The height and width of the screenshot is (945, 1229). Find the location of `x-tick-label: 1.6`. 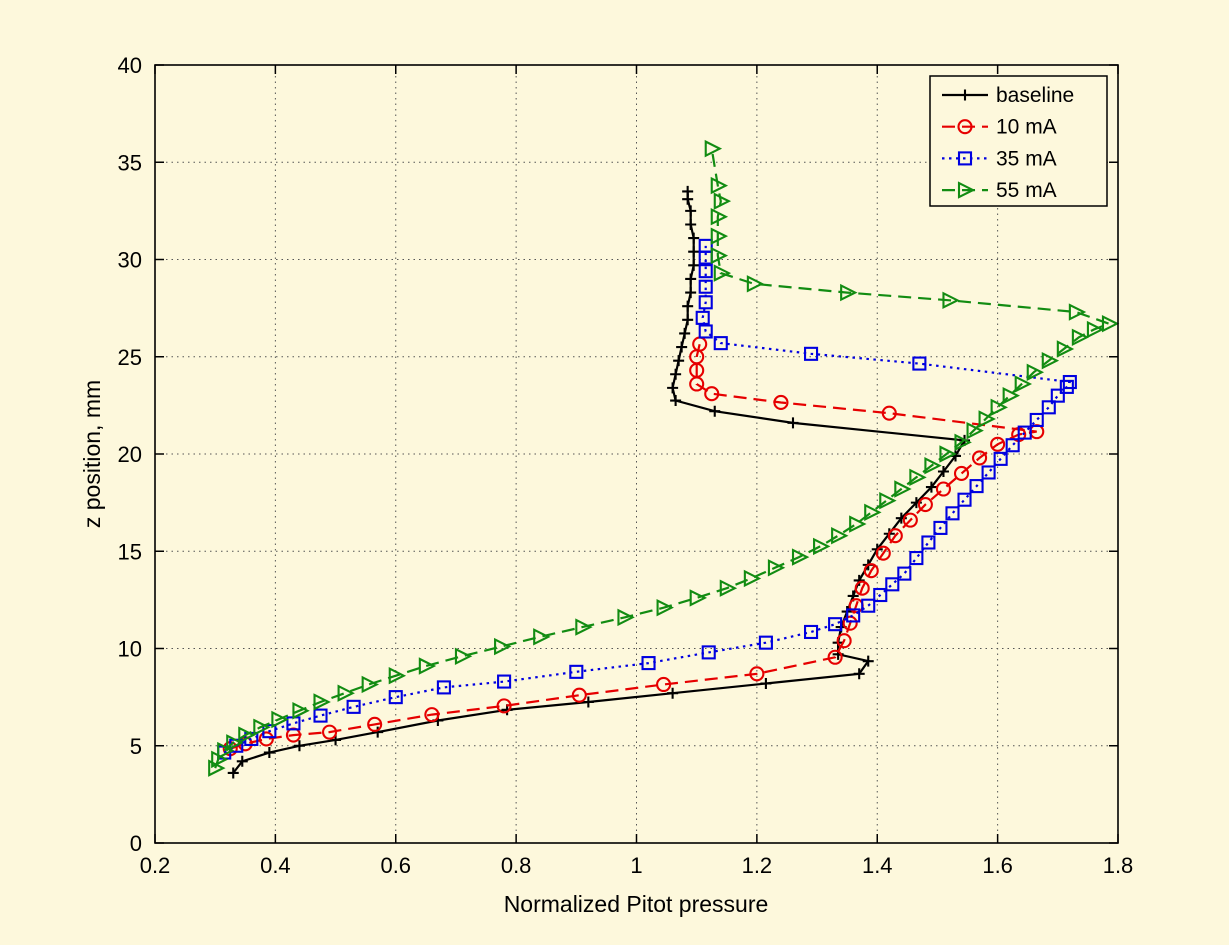

x-tick-label: 1.6 is located at coordinates (997, 865).